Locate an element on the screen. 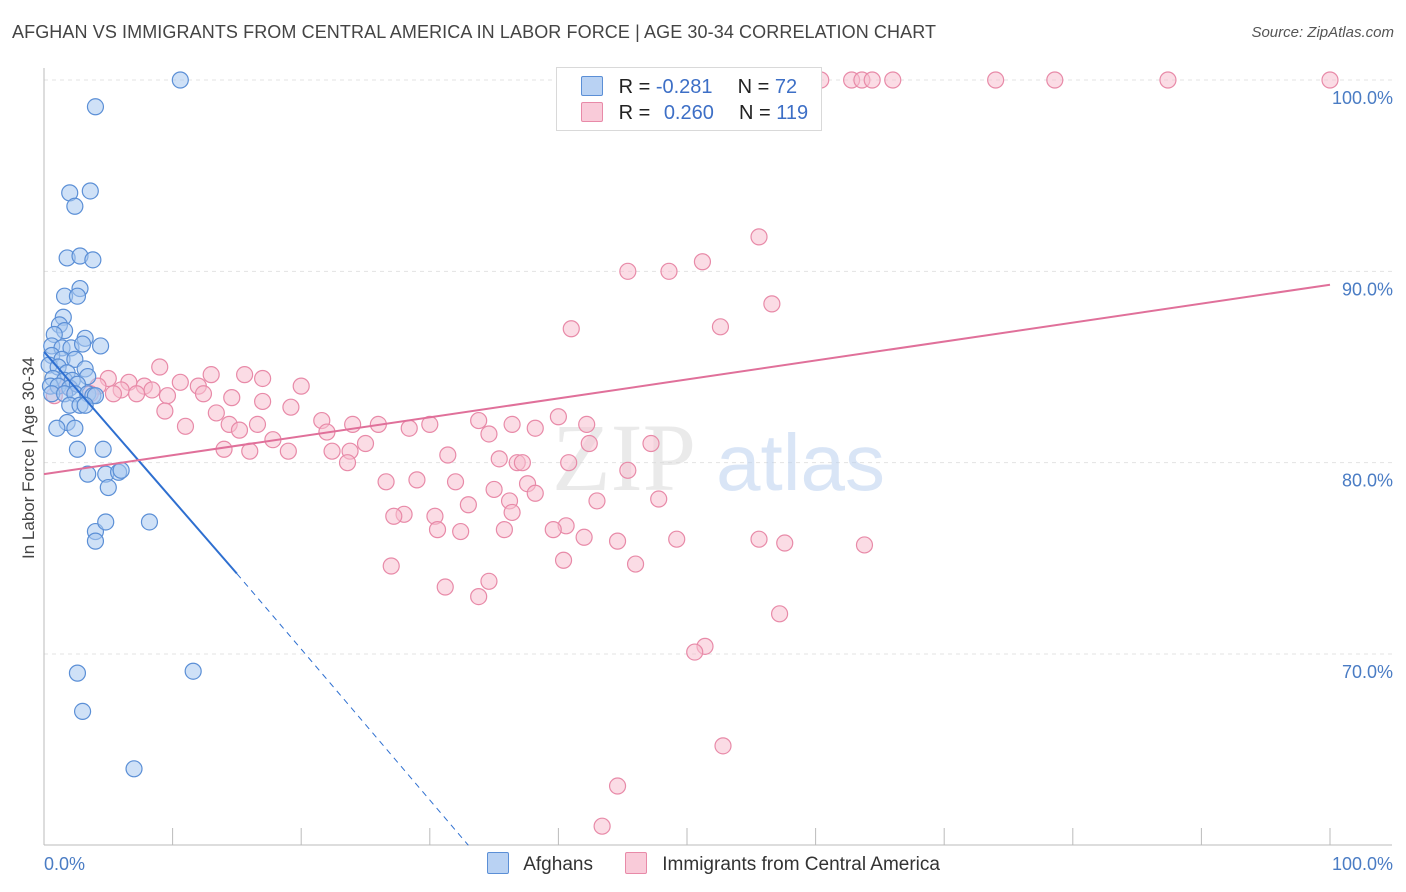 Image resolution: width=1406 pixels, height=892 pixels. afghans-trend-extension is located at coordinates (352, 709).